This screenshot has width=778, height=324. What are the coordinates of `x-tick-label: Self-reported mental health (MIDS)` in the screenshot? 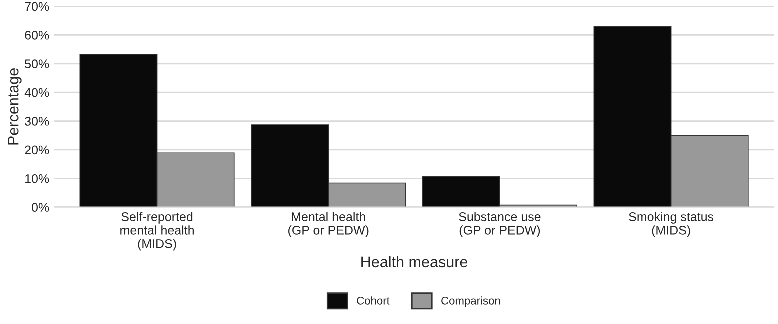 It's located at (157, 231).